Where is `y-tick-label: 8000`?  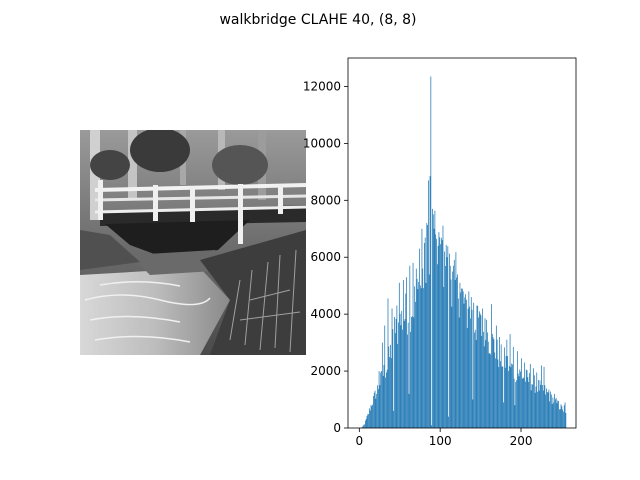 y-tick-label: 8000 is located at coordinates (325, 200).